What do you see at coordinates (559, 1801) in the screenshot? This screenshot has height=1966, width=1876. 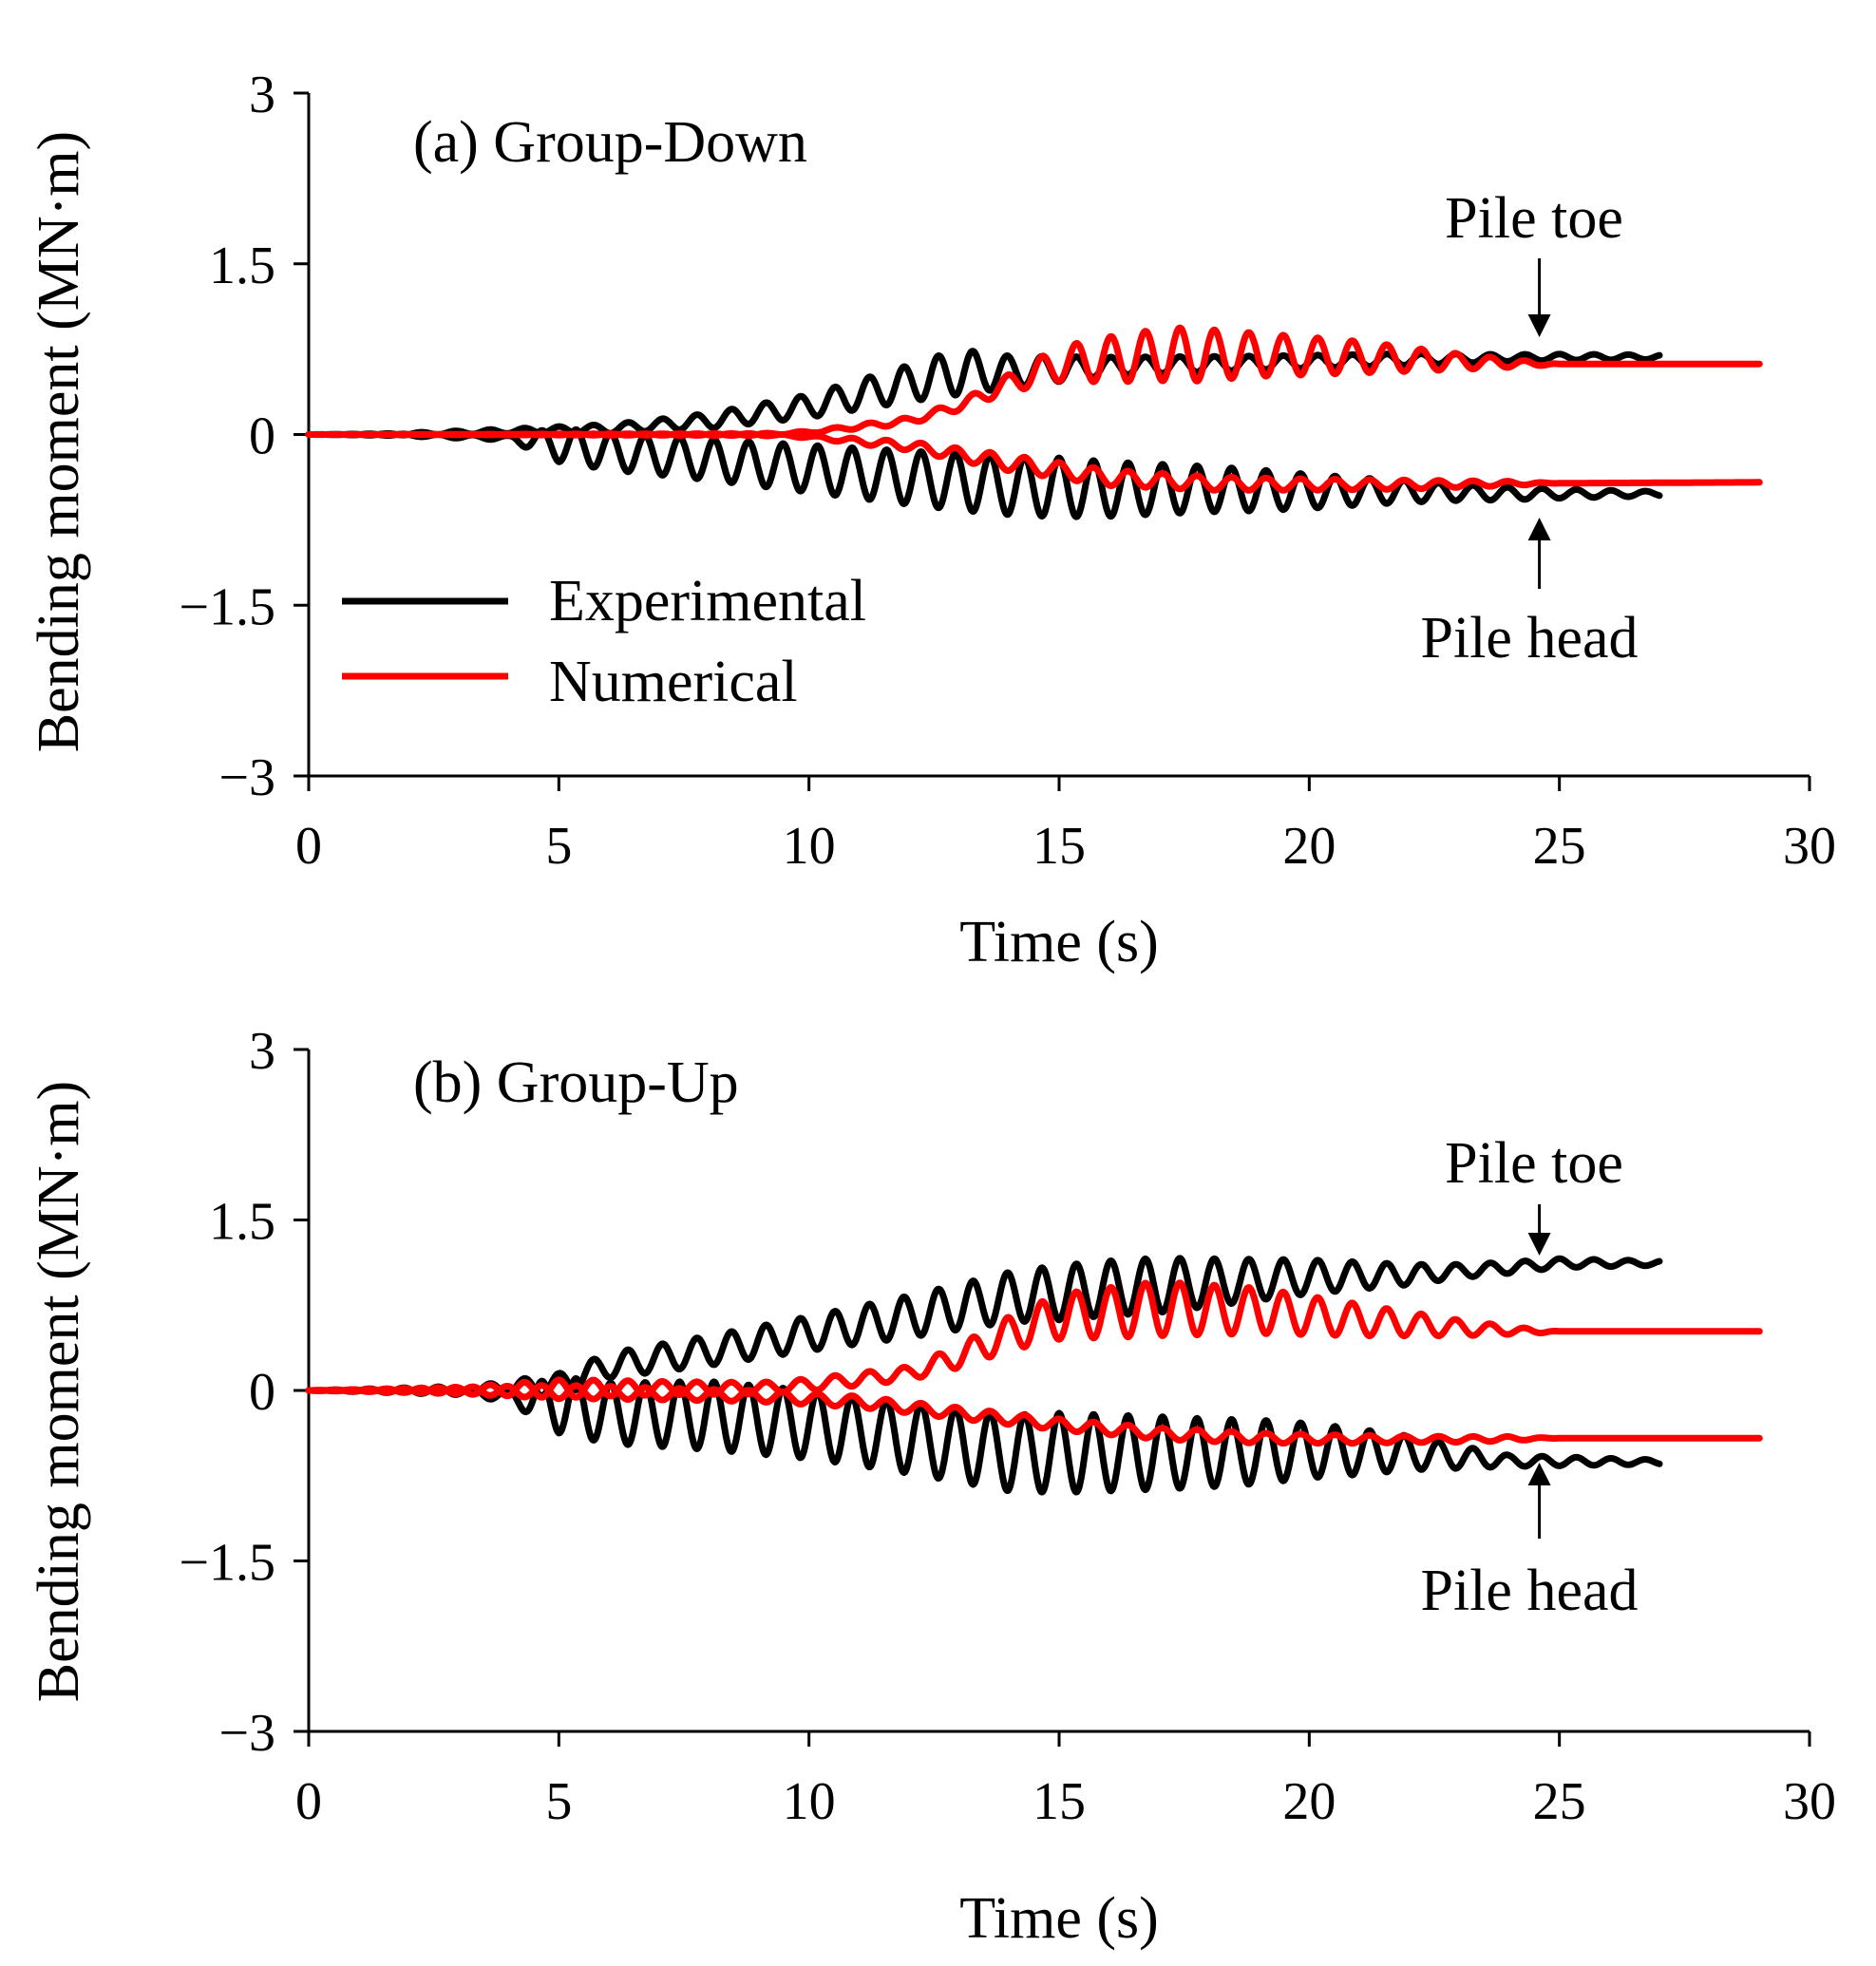 I see `x-tick-label-b: 5` at bounding box center [559, 1801].